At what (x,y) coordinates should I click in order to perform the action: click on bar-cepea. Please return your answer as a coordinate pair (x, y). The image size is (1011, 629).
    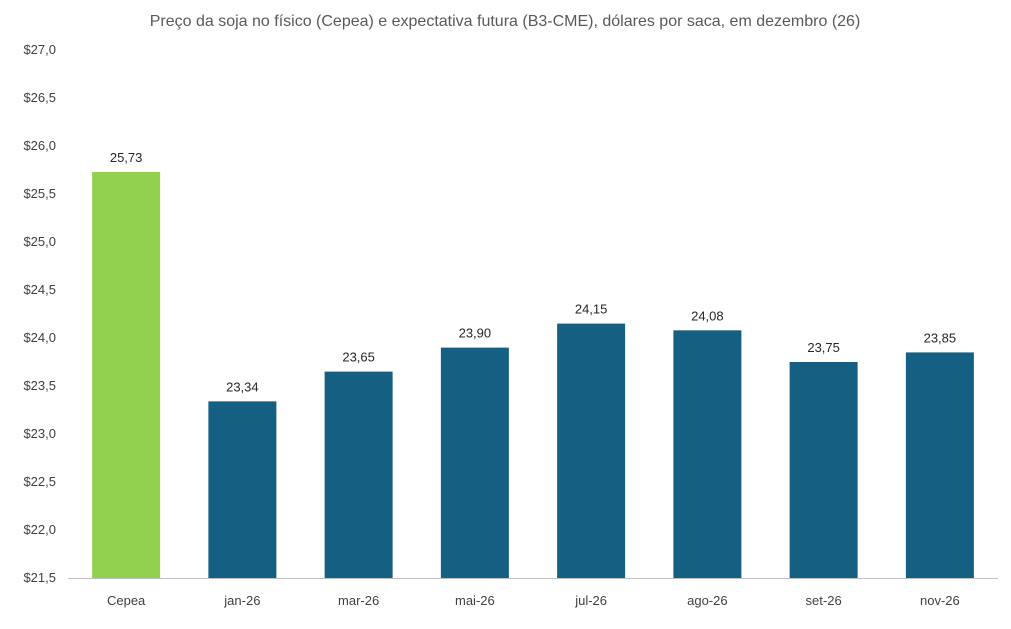
    Looking at the image, I should click on (126, 375).